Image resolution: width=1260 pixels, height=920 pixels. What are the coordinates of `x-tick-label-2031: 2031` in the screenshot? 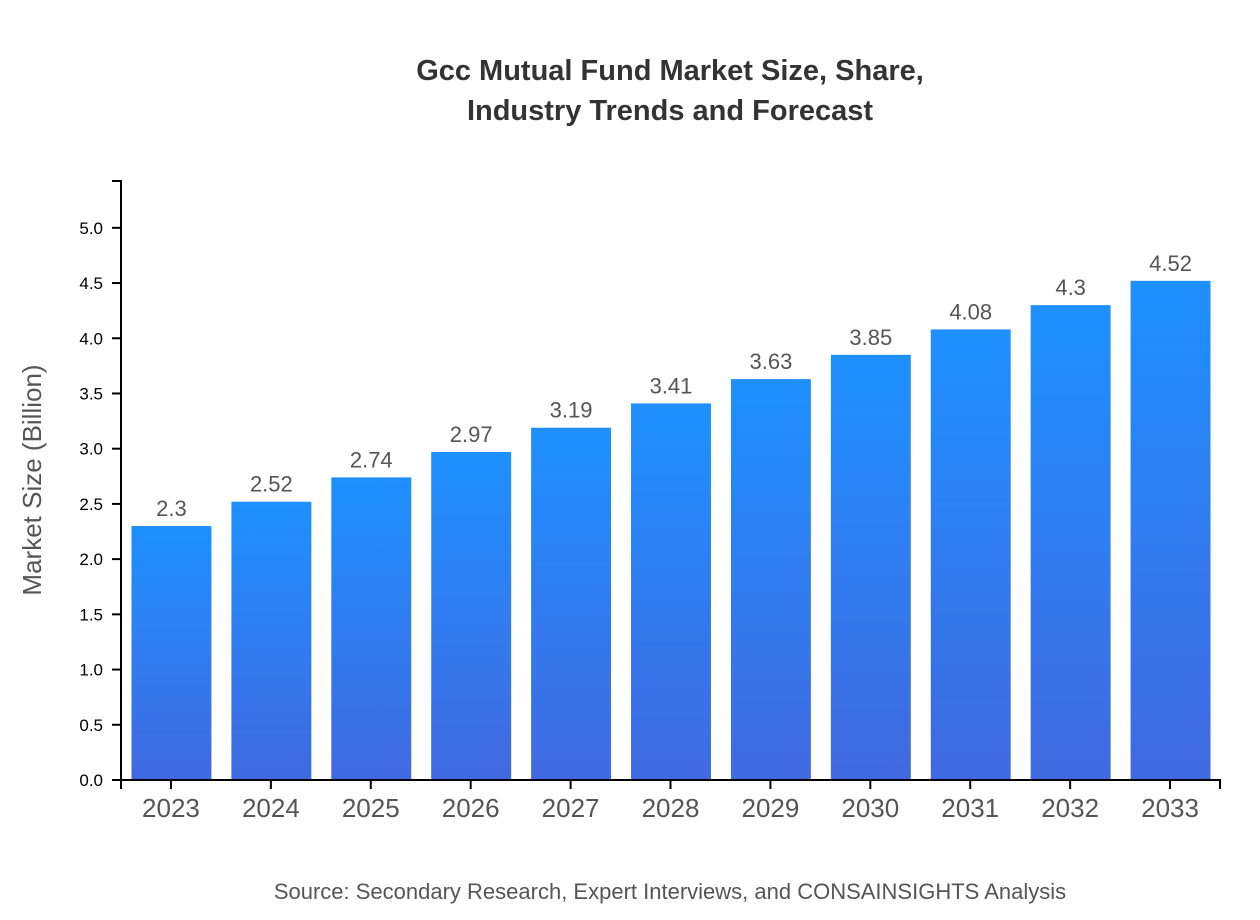 It's located at (970, 808).